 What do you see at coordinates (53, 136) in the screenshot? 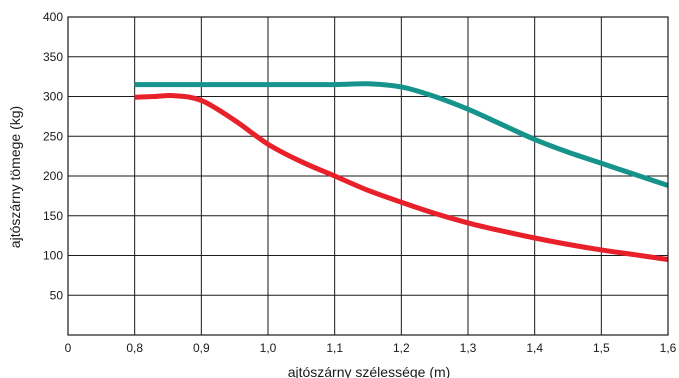
I see `y-tick-label: 250` at bounding box center [53, 136].